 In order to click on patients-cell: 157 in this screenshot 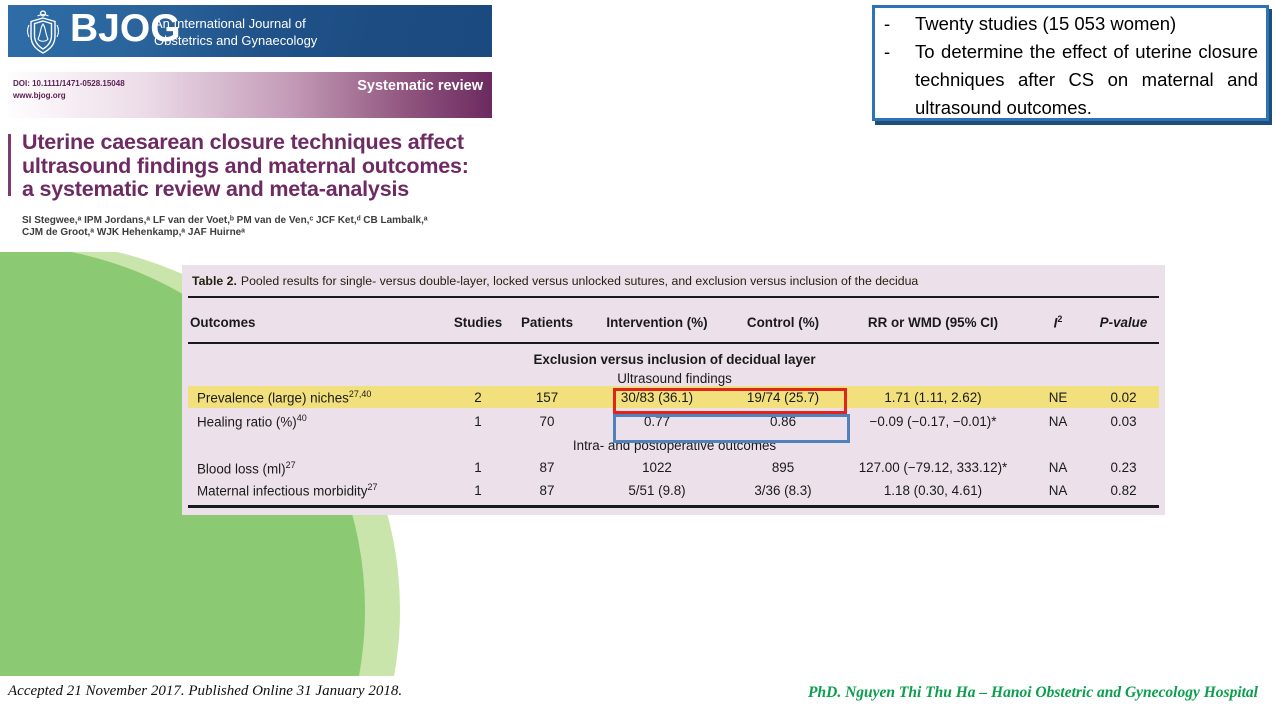, I will do `click(547, 397)`.